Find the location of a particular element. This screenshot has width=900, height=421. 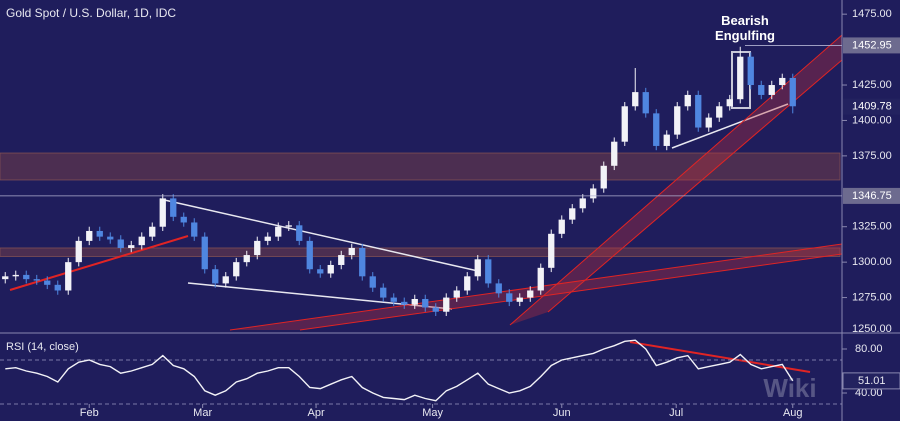

rsi-line is located at coordinates (399, 370).